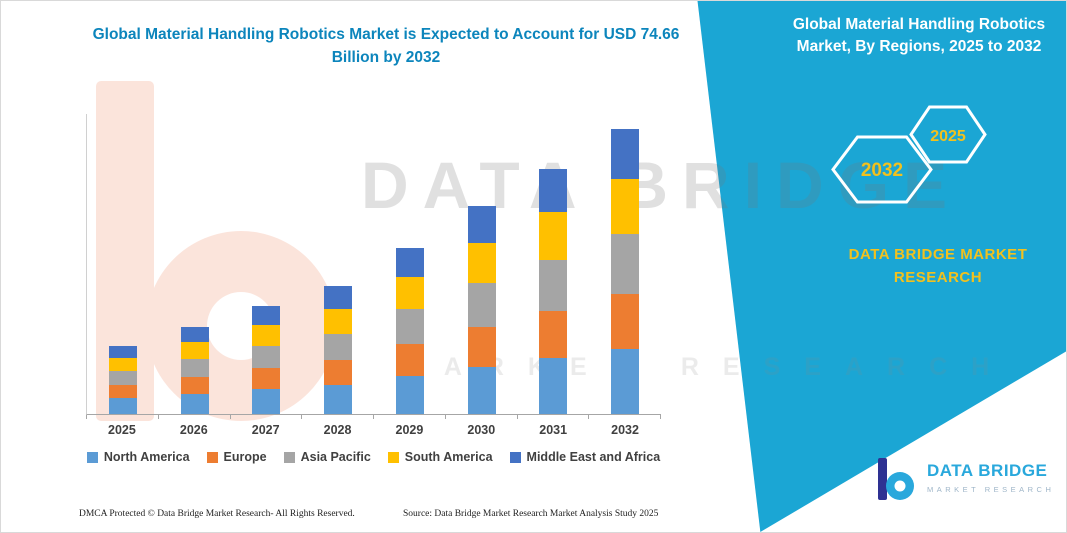 The width and height of the screenshot is (1067, 533). I want to click on bar-column-2032, so click(625, 264).